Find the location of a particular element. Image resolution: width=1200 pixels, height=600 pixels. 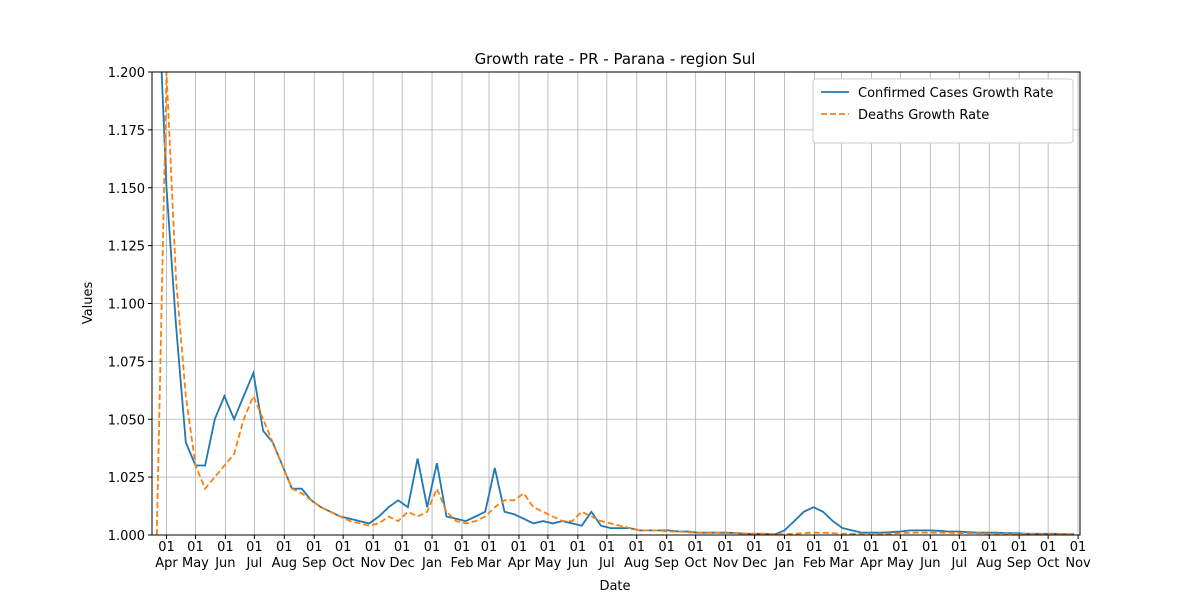

y-tick-label: 1.175 is located at coordinates (126, 131).